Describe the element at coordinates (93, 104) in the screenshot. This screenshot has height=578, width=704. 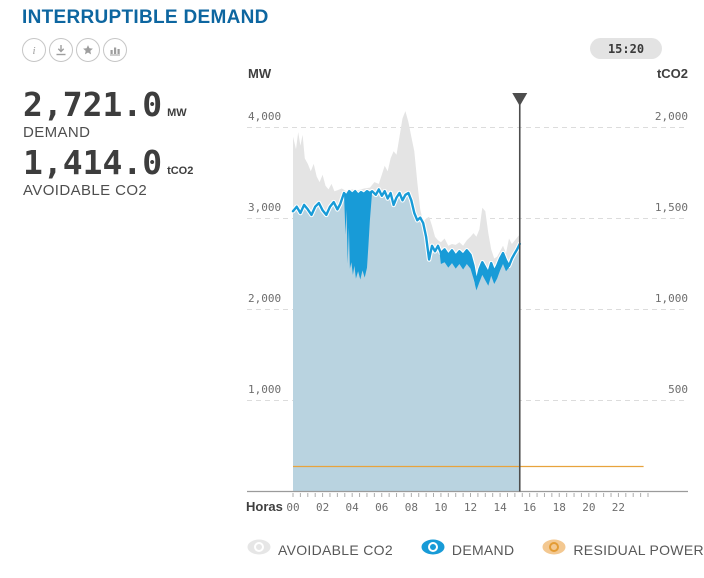
I see `demand-value: 2,721.0` at that location.